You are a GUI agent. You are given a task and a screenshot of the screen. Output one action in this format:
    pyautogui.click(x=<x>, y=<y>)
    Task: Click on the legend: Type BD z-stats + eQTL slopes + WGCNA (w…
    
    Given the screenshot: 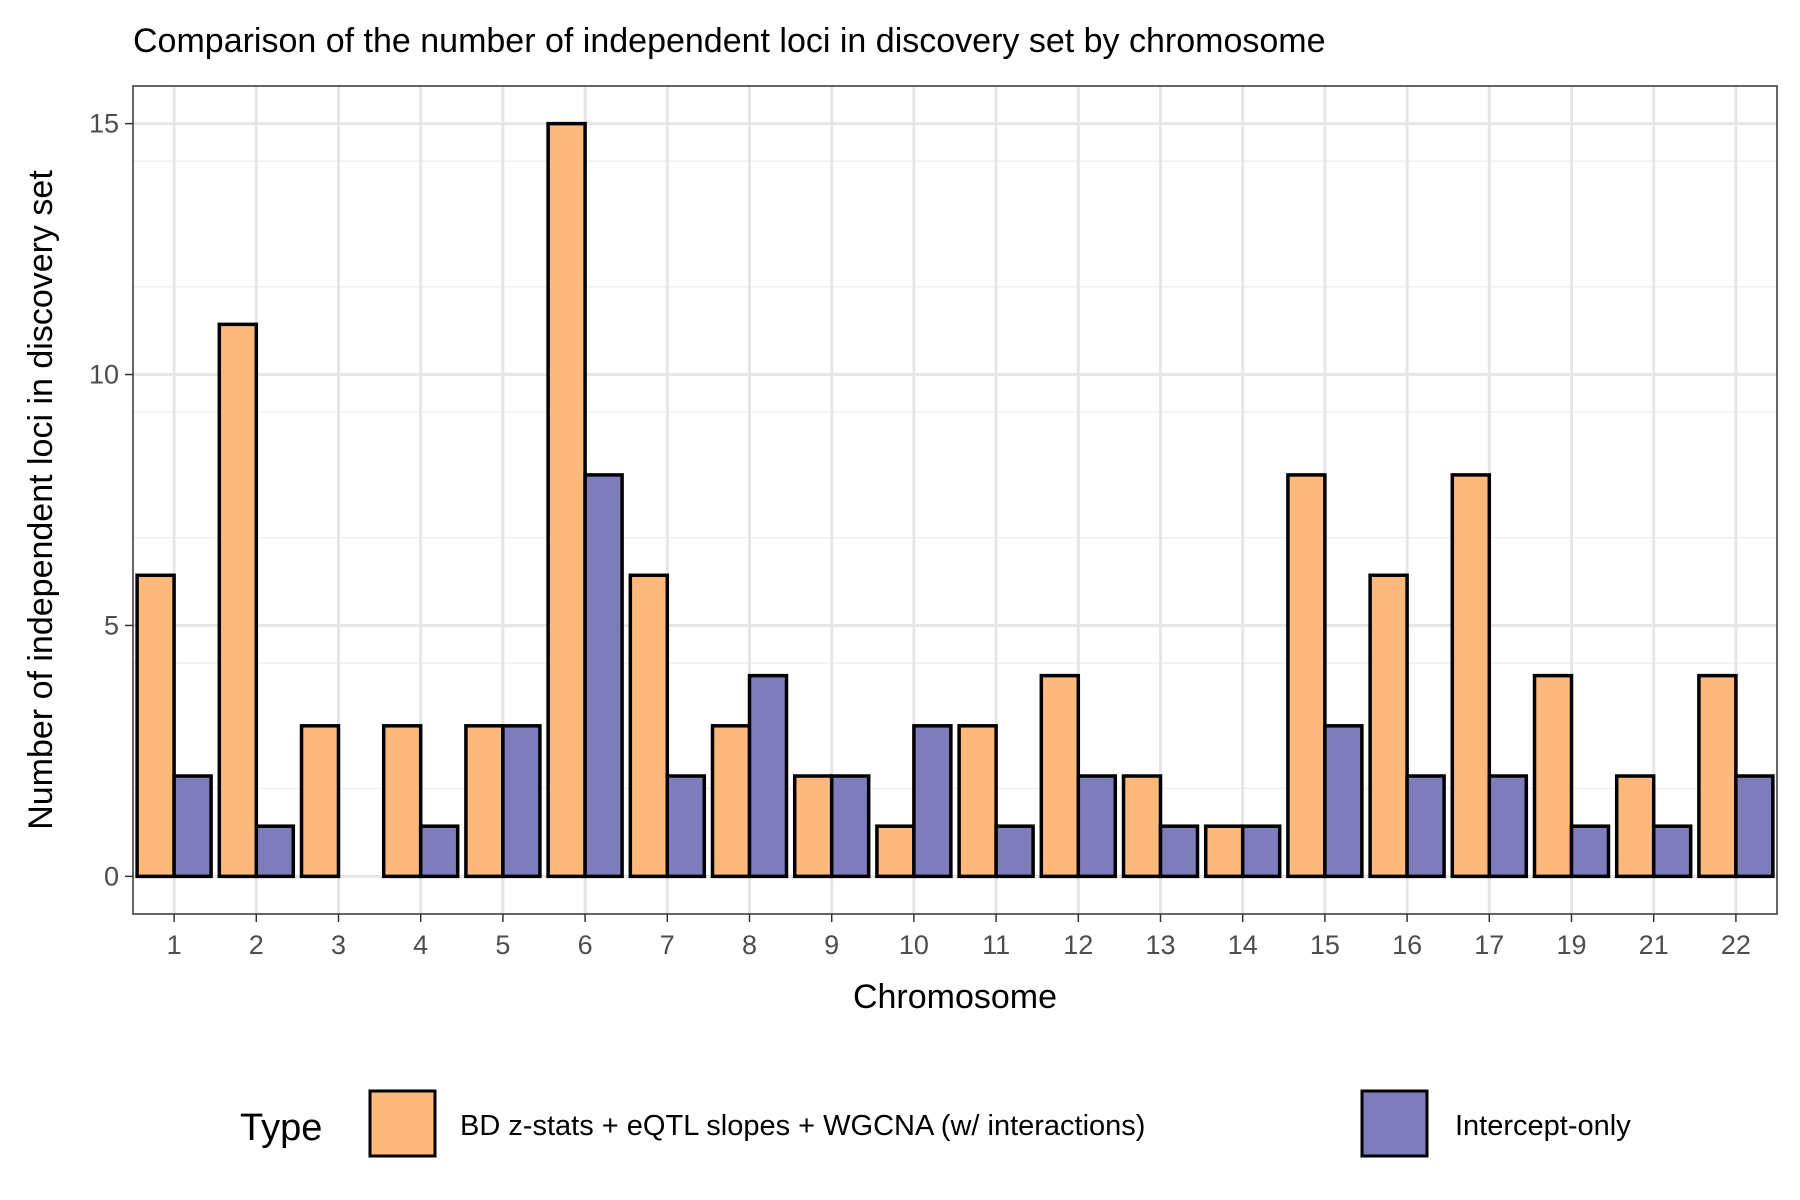 What is the action you would take?
    pyautogui.click(x=935, y=1123)
    